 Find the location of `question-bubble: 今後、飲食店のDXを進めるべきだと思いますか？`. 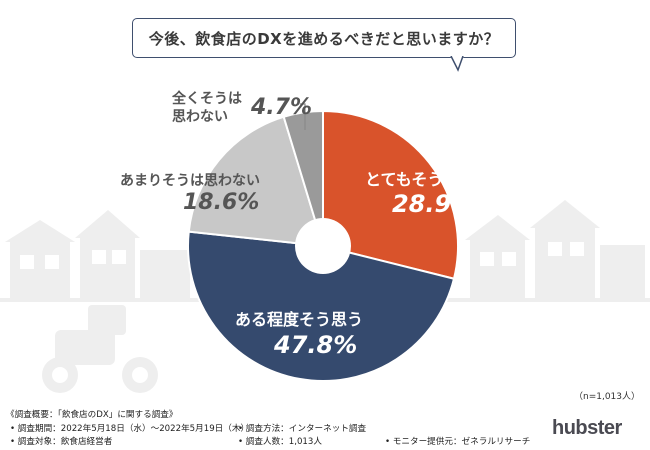

question-bubble: 今後、飲食店のDXを進めるべきだと思いますか？ is located at coordinates (325, 45).